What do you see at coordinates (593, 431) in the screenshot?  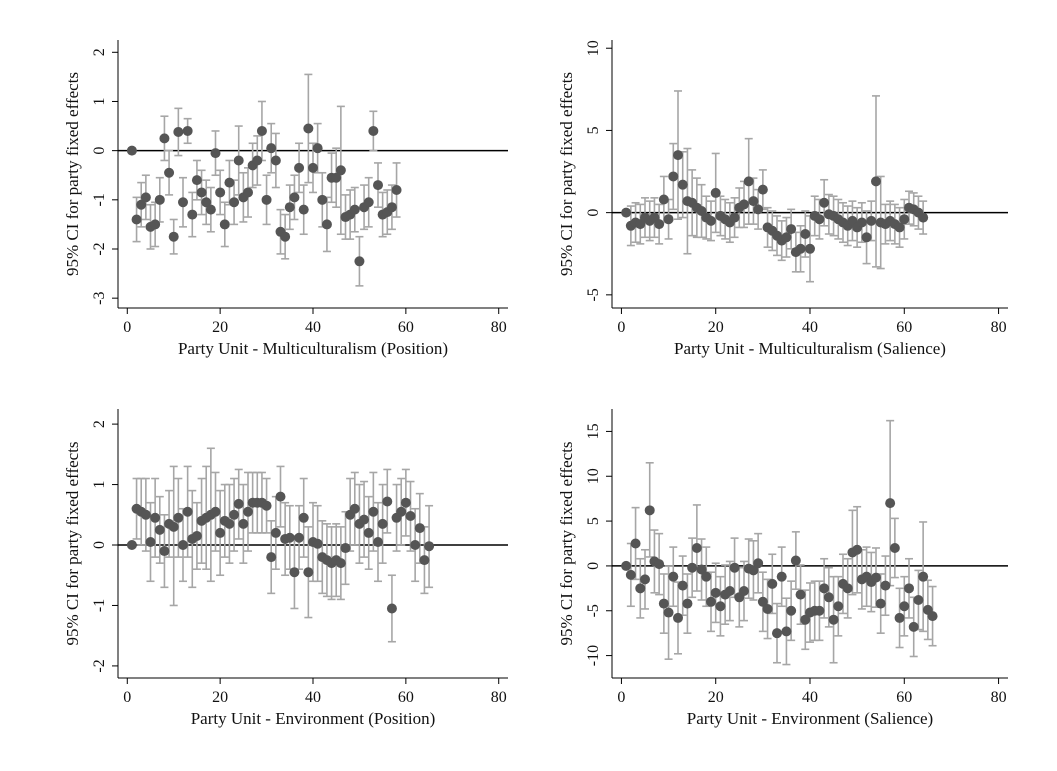 I see `y-tick-label: 15` at bounding box center [593, 431].